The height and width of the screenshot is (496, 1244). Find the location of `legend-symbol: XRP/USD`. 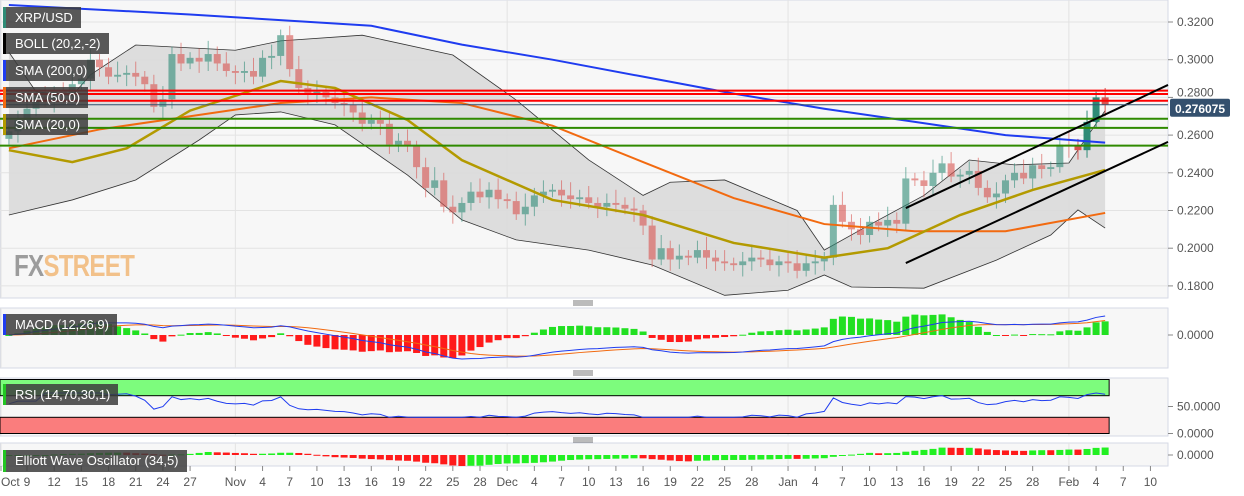

legend-symbol: XRP/USD is located at coordinates (42, 17).